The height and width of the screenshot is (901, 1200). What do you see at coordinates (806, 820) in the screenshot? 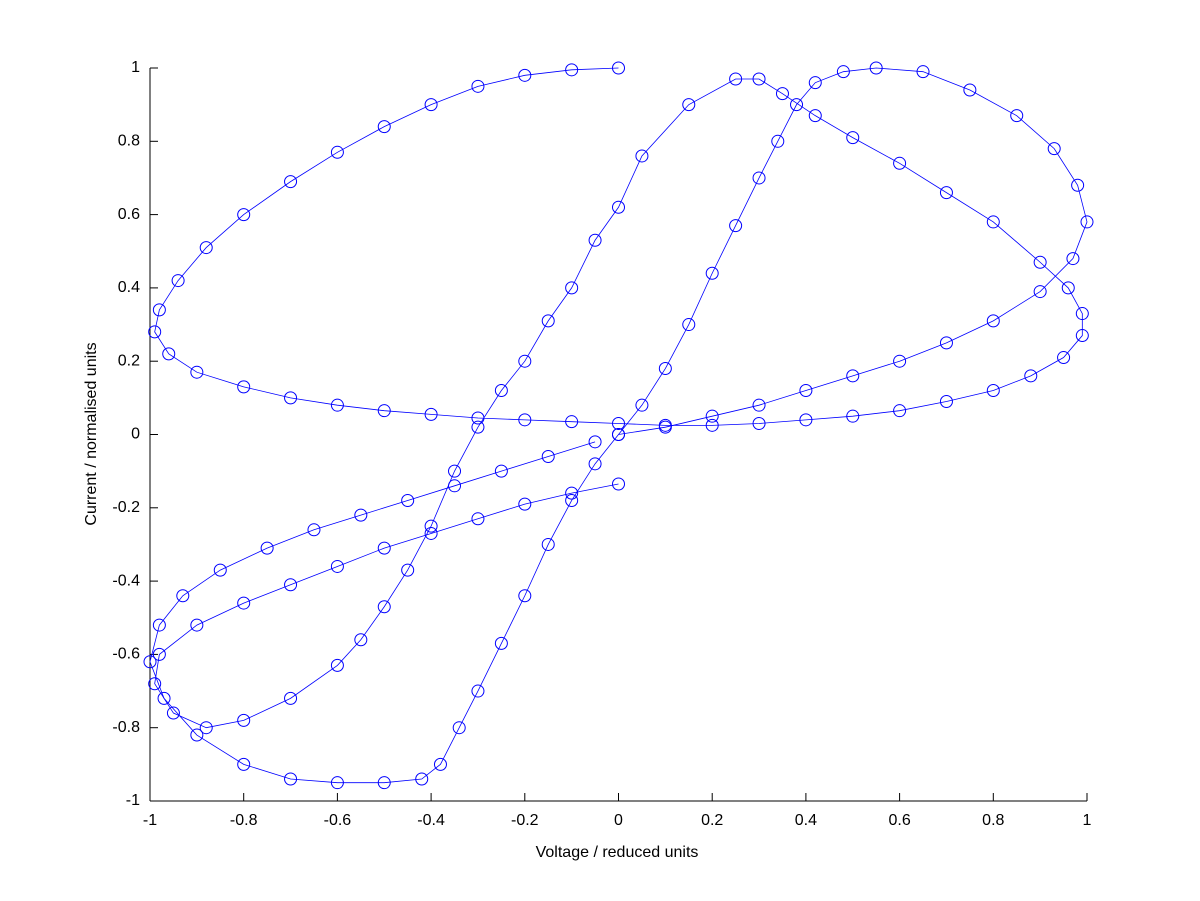
I see `x-tick-label: 0.4` at bounding box center [806, 820].